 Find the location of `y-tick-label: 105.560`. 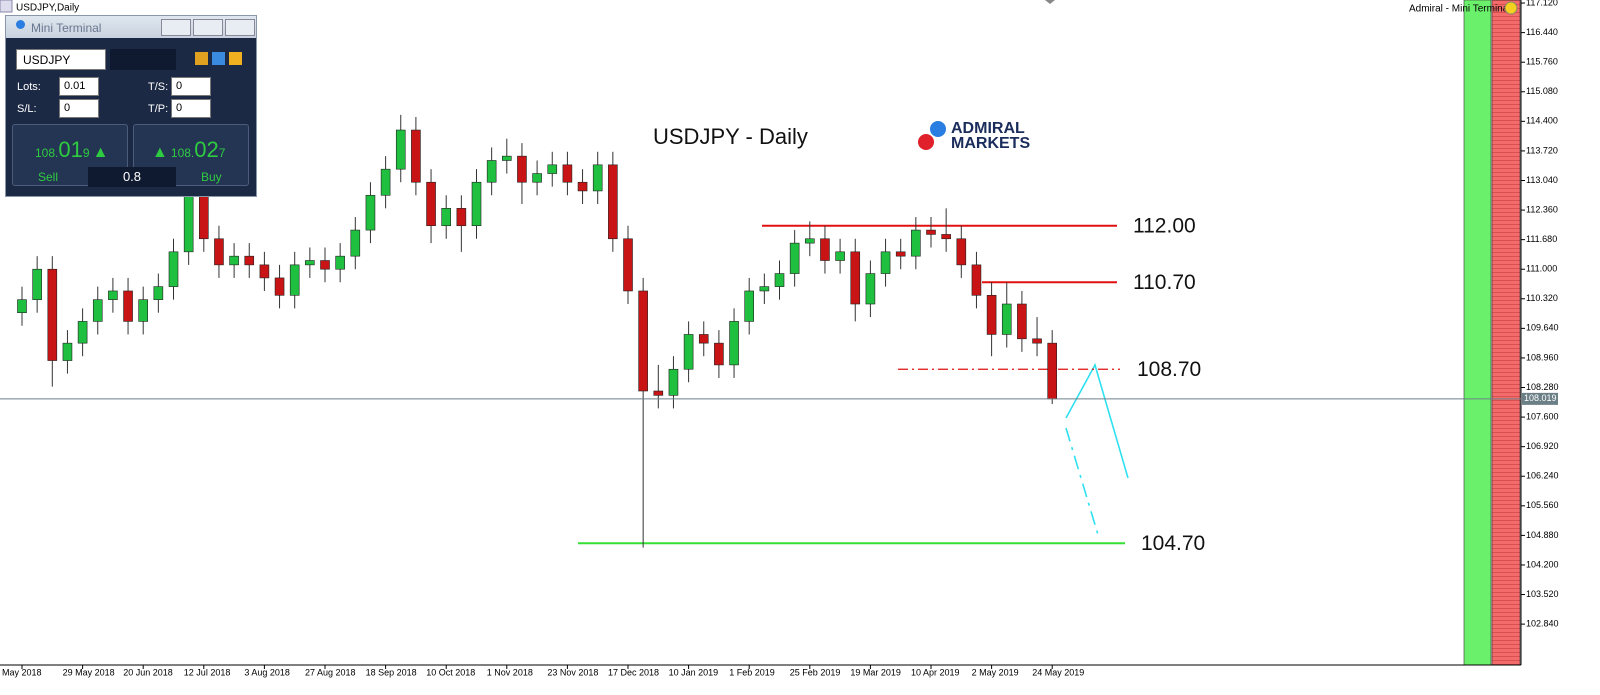

y-tick-label: 105.560 is located at coordinates (1542, 505).